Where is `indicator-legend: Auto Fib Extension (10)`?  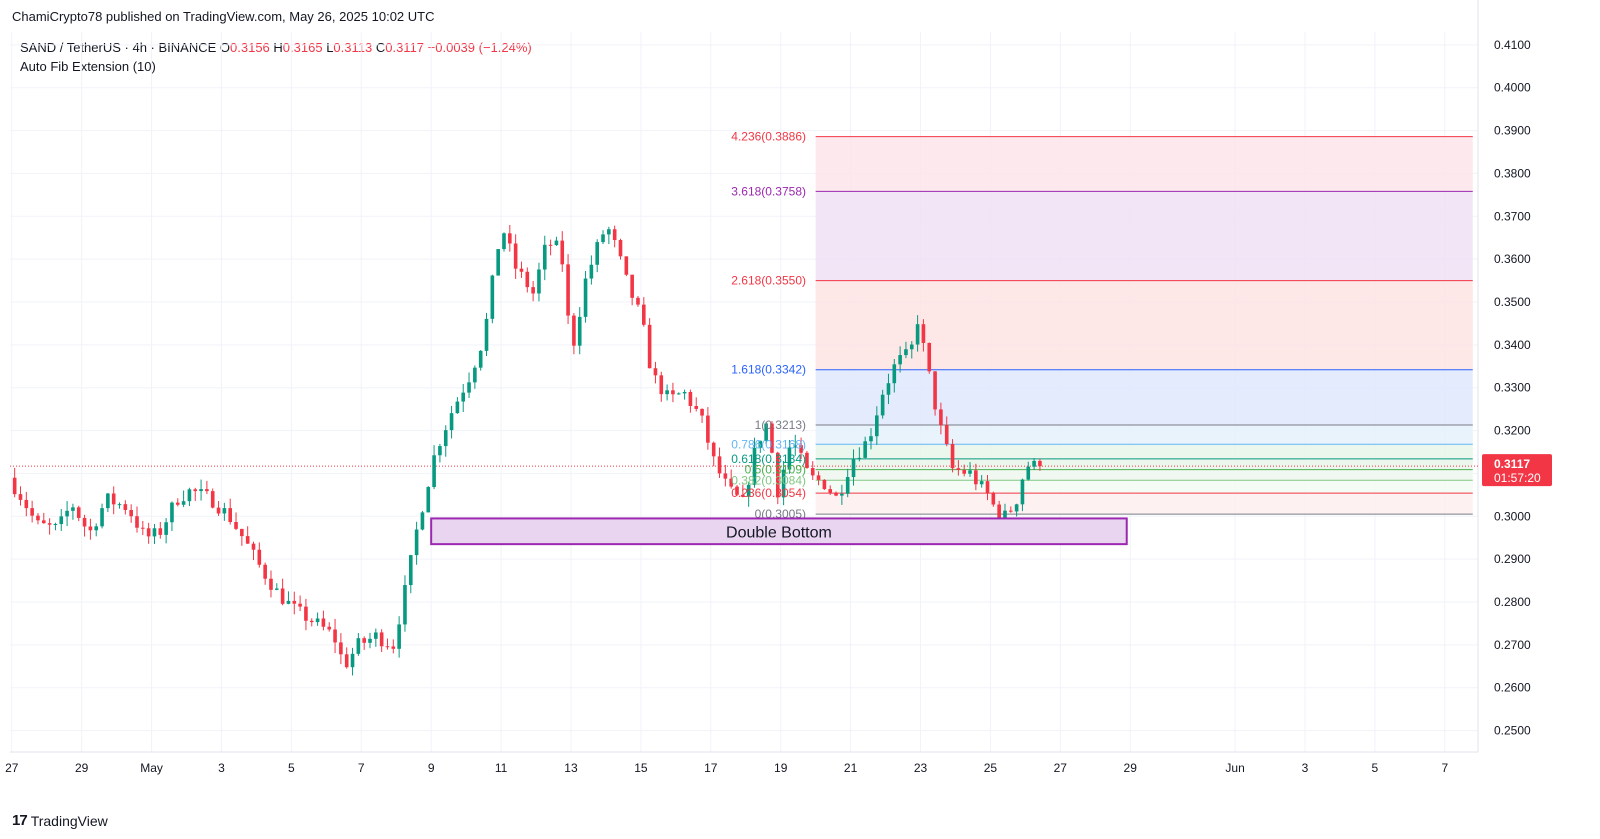
indicator-legend: Auto Fib Extension (10) is located at coordinates (88, 66).